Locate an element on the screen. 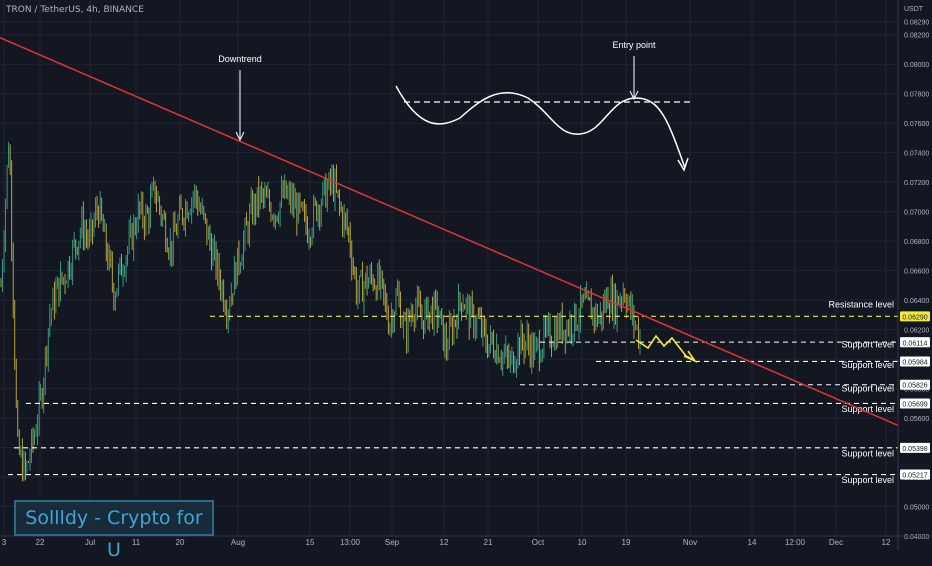  x-tick-label: 3 is located at coordinates (4, 542).